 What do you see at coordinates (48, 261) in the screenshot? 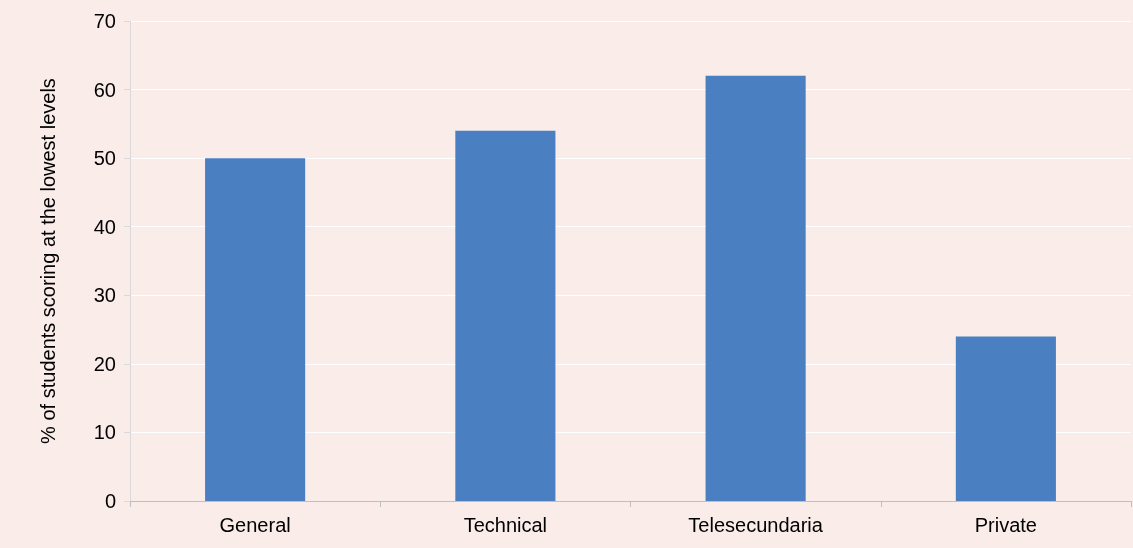
I see `y-axis-title: % of students scoring at the lowest levels` at bounding box center [48, 261].